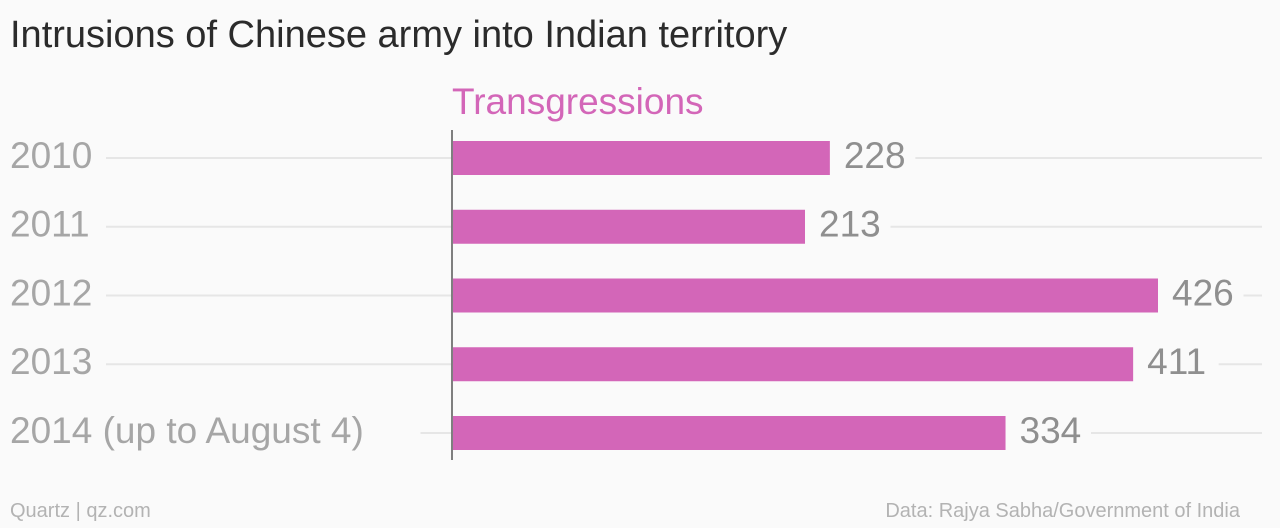 Image resolution: width=1280 pixels, height=528 pixels. What do you see at coordinates (578, 101) in the screenshot?
I see `series-label: Transgressions` at bounding box center [578, 101].